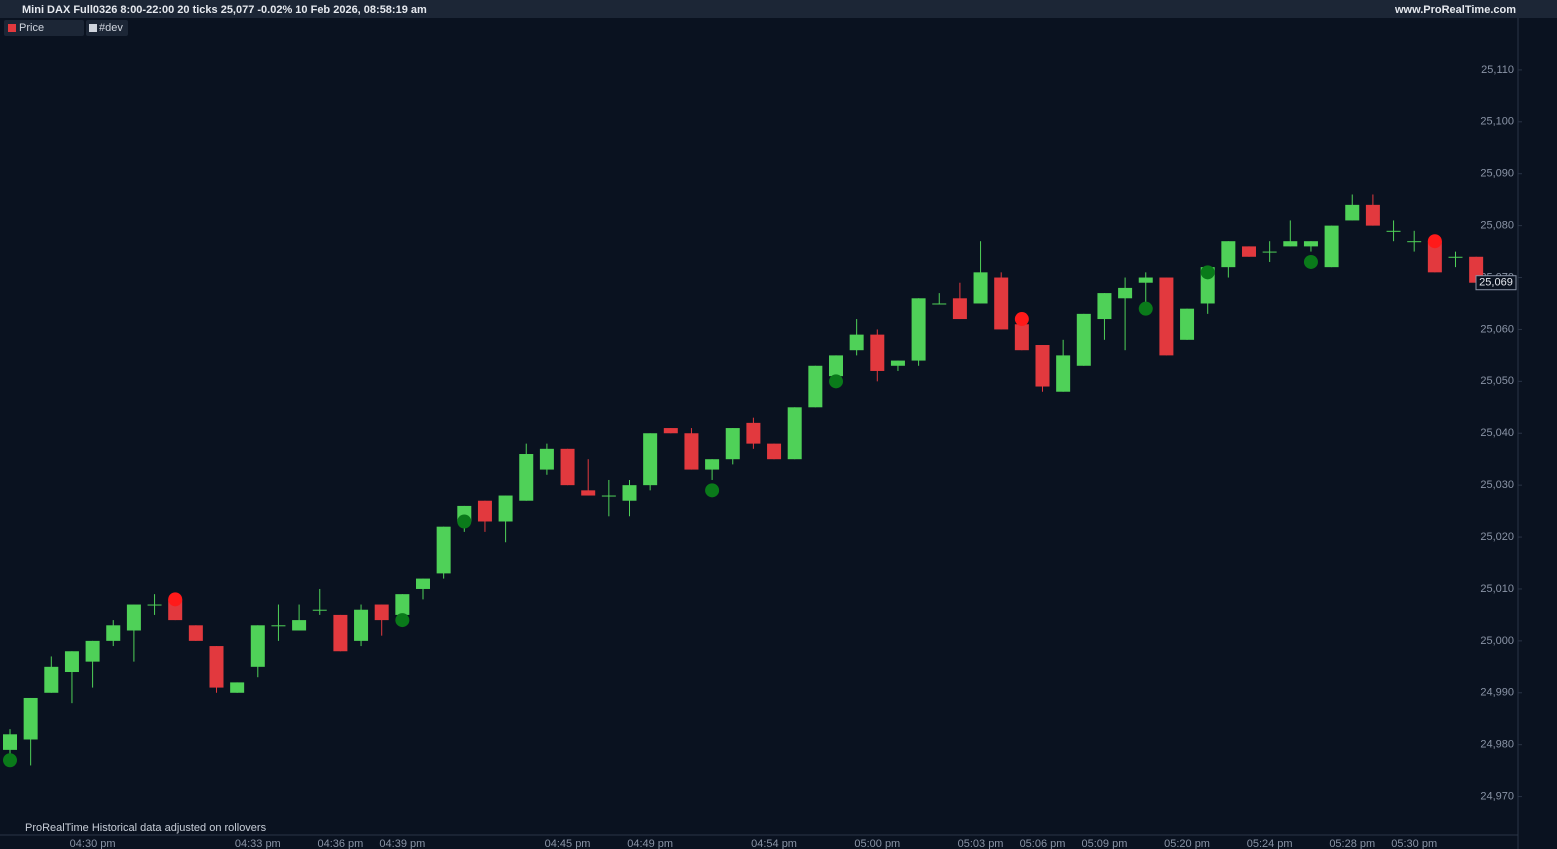 This screenshot has height=849, width=1557. Describe the element at coordinates (111, 28) in the screenshot. I see `tab-label: #dev` at that location.